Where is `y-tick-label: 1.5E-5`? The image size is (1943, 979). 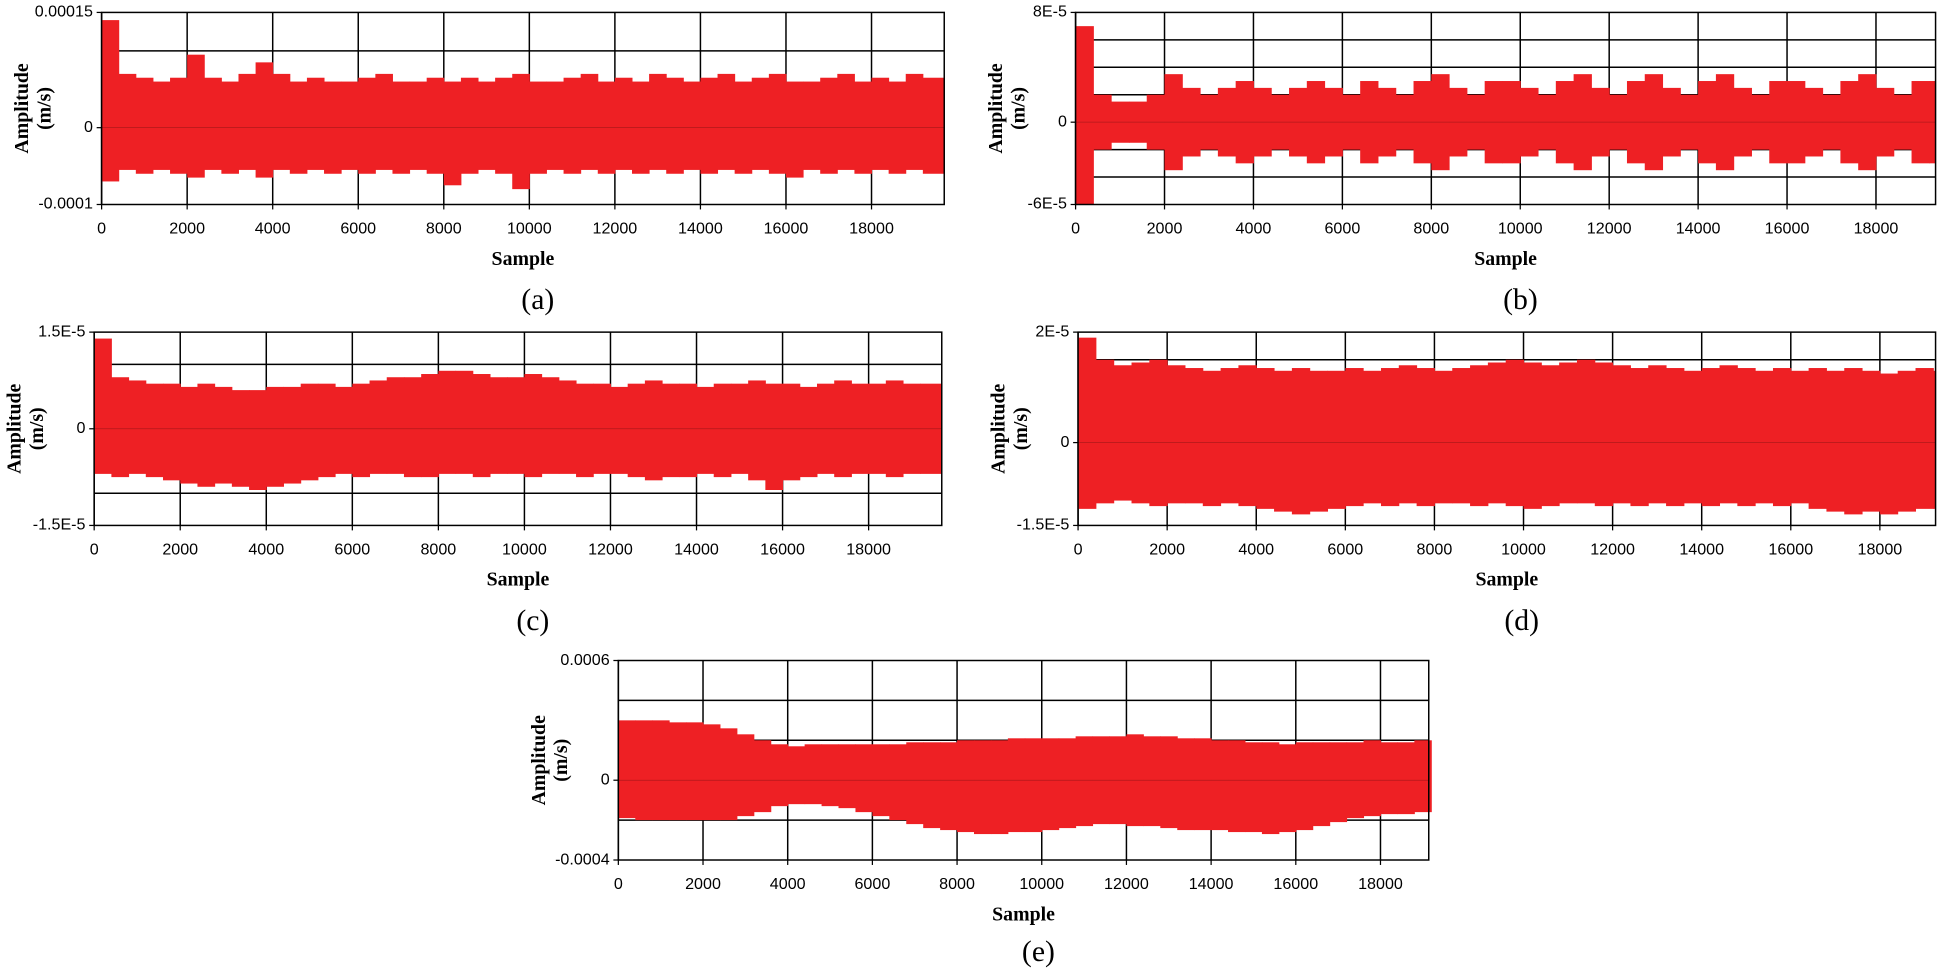
y-tick-label: 1.5E-5 is located at coordinates (61, 331).